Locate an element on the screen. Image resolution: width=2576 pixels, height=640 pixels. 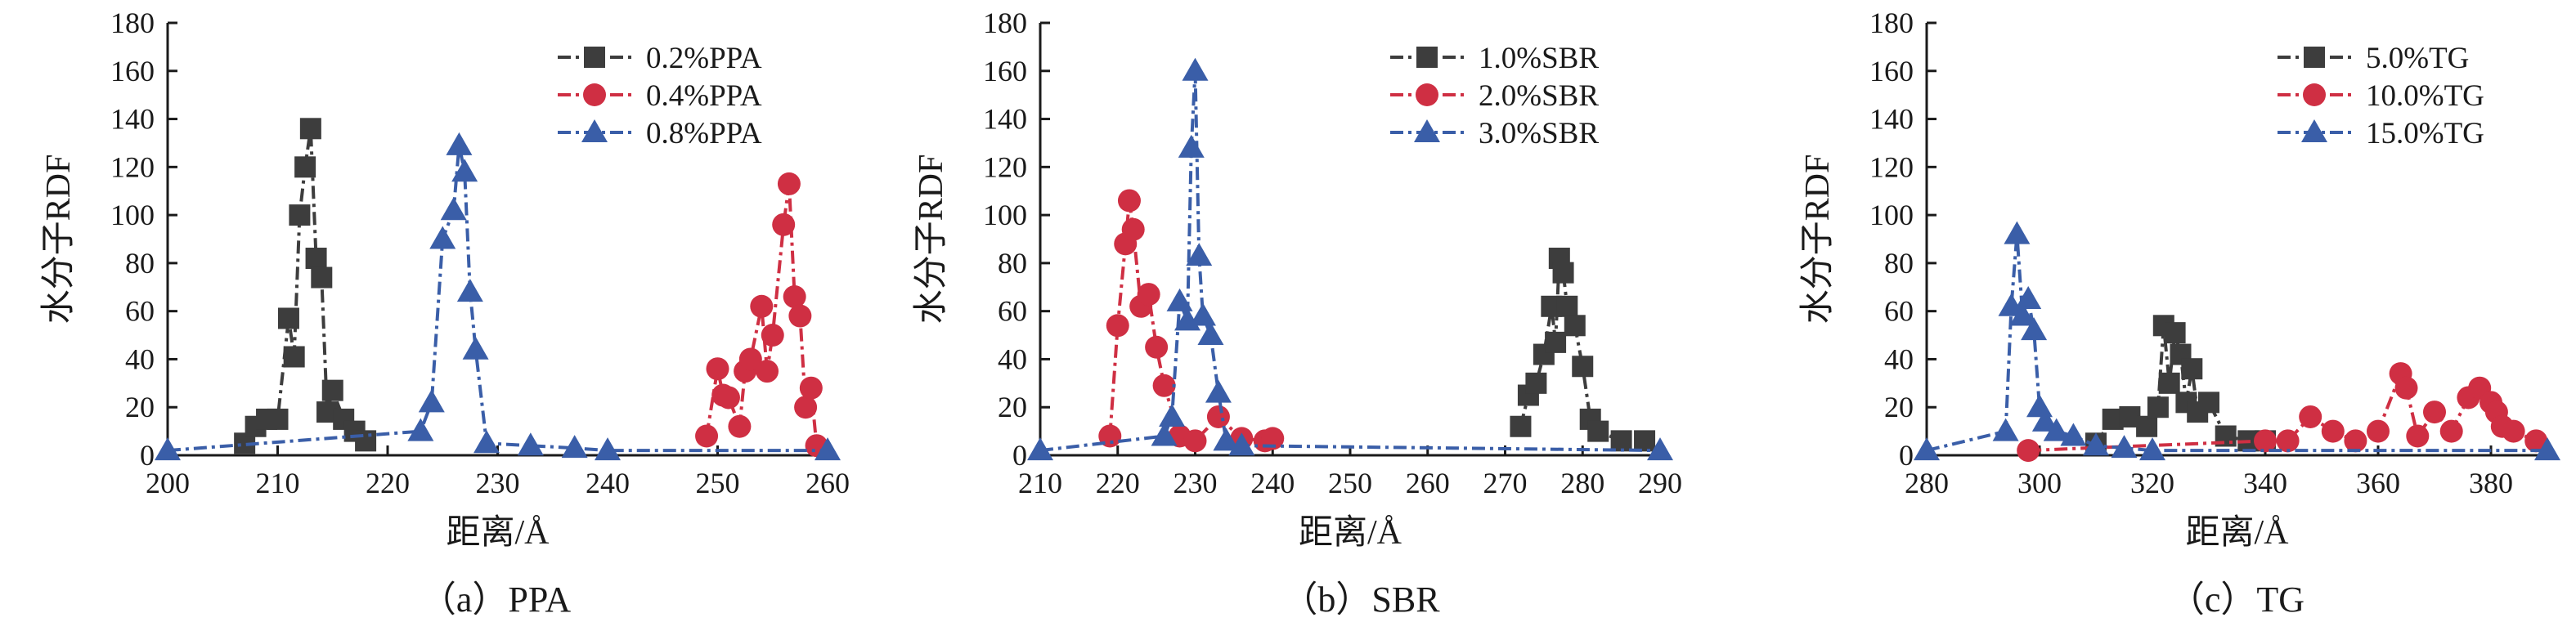
x-tick-label: 280 is located at coordinates (1582, 483).